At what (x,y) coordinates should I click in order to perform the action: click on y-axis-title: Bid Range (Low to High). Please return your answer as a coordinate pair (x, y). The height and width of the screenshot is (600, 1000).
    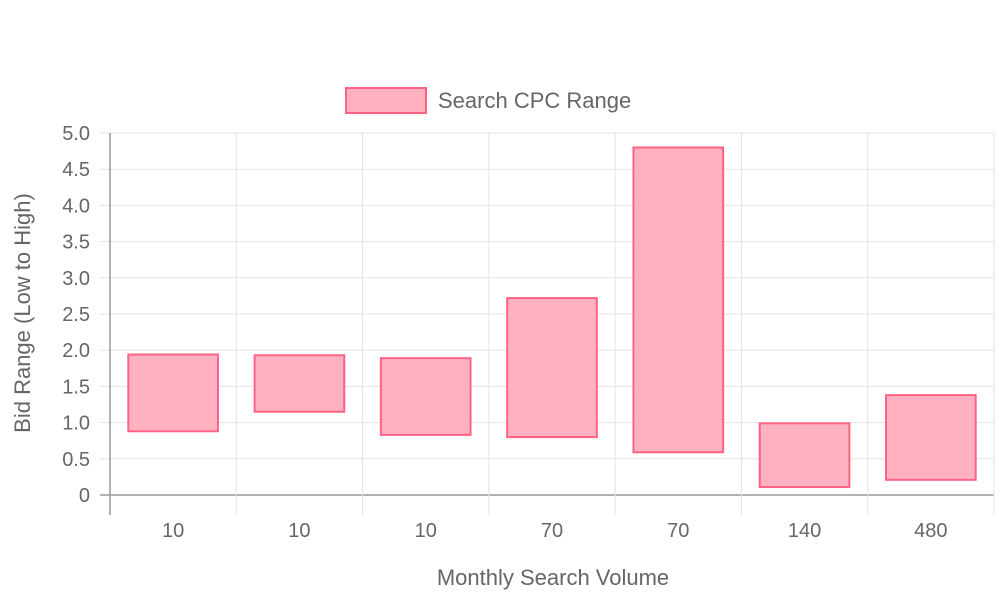
    Looking at the image, I should click on (22, 313).